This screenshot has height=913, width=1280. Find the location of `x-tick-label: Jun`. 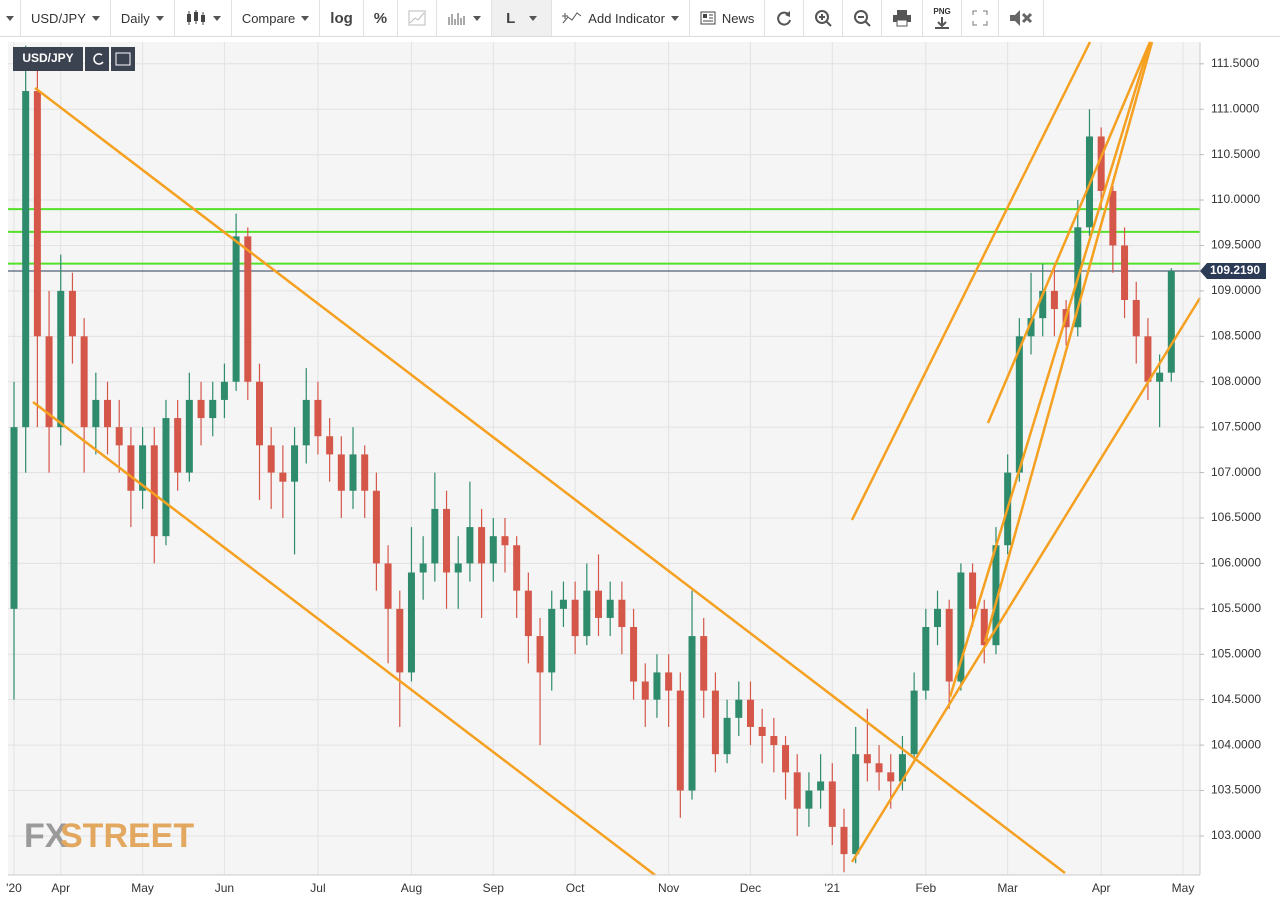

x-tick-label: Jun is located at coordinates (224, 888).